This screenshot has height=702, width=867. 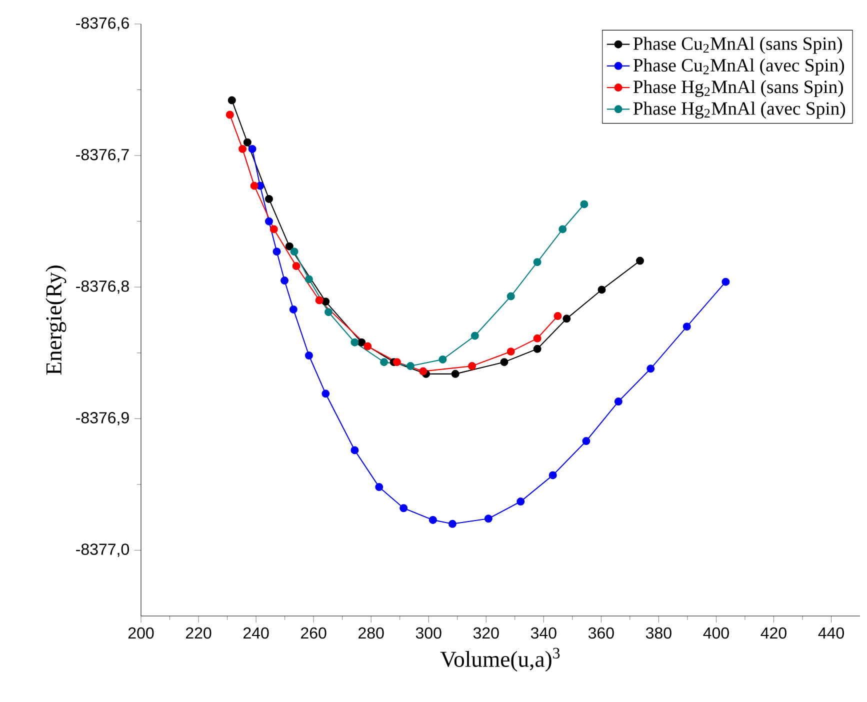 I want to click on x-tick-label: 340, so click(x=543, y=633).